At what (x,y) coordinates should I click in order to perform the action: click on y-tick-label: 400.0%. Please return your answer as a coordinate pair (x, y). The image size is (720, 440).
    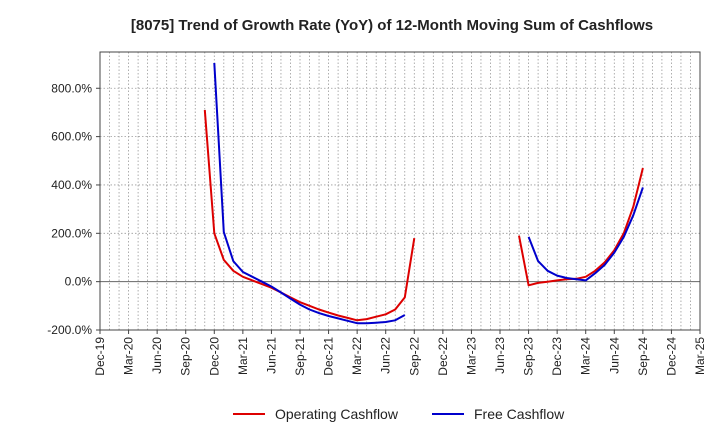
    Looking at the image, I should click on (71, 185).